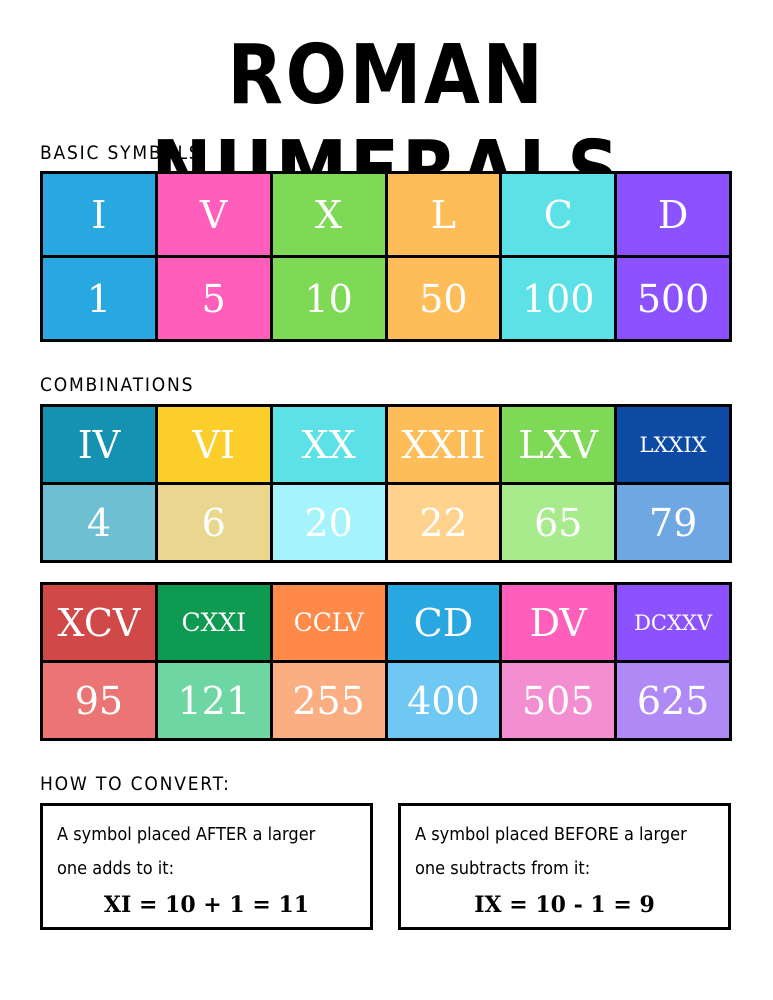 This screenshot has height=1000, width=773. I want to click on numeral-symbol-cell: DV, so click(558, 622).